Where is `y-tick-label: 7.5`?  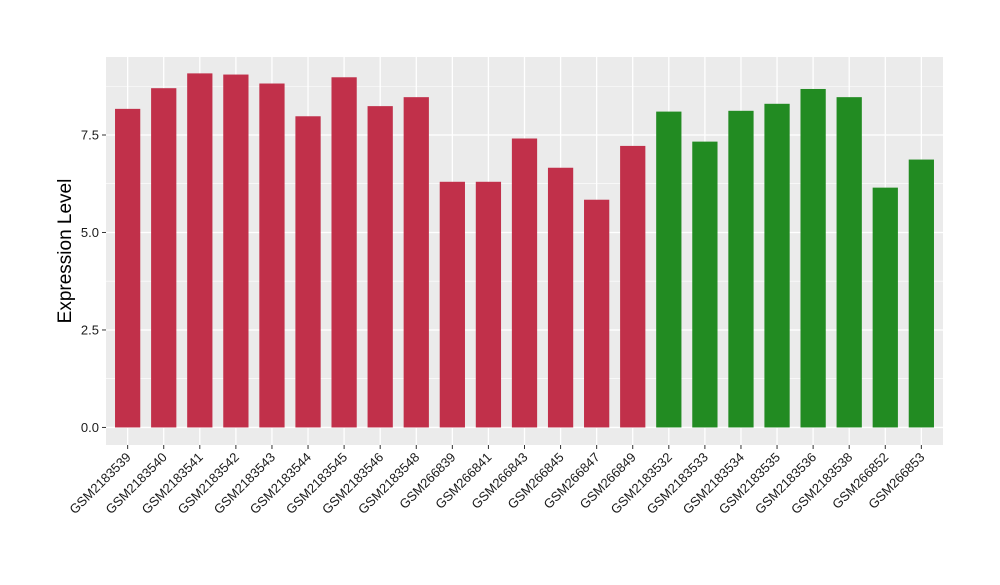 y-tick-label: 7.5 is located at coordinates (90, 134).